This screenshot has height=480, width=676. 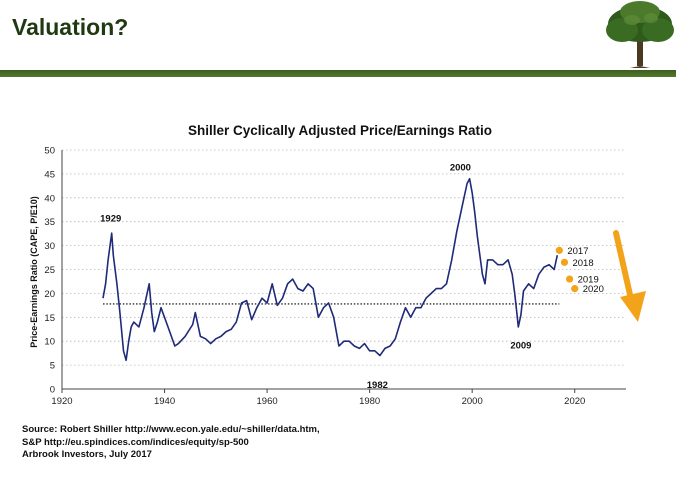 I want to click on y-tick-label-35: 35, so click(x=49, y=222).